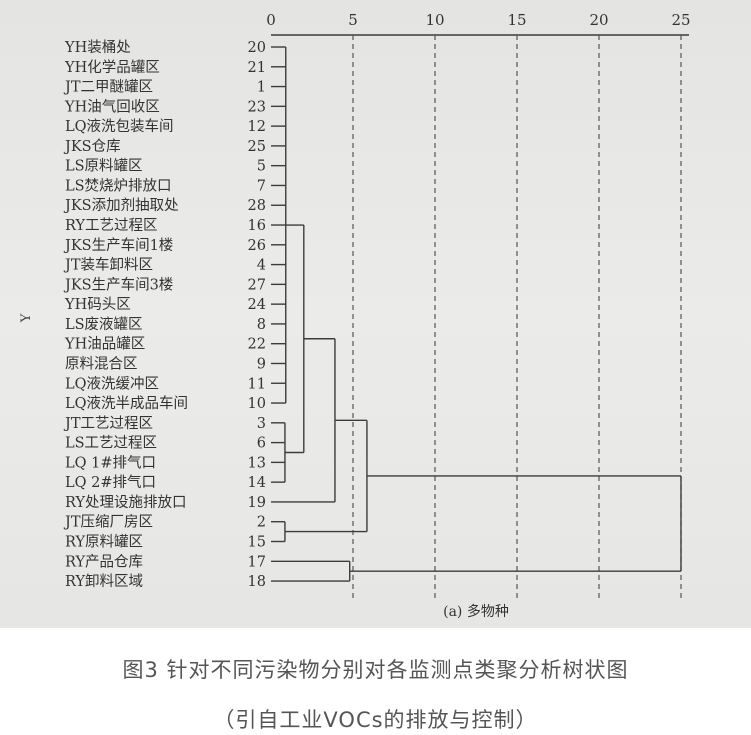 The width and height of the screenshot is (751, 735). I want to click on leaf-label: RY卸料区域, so click(104, 581).